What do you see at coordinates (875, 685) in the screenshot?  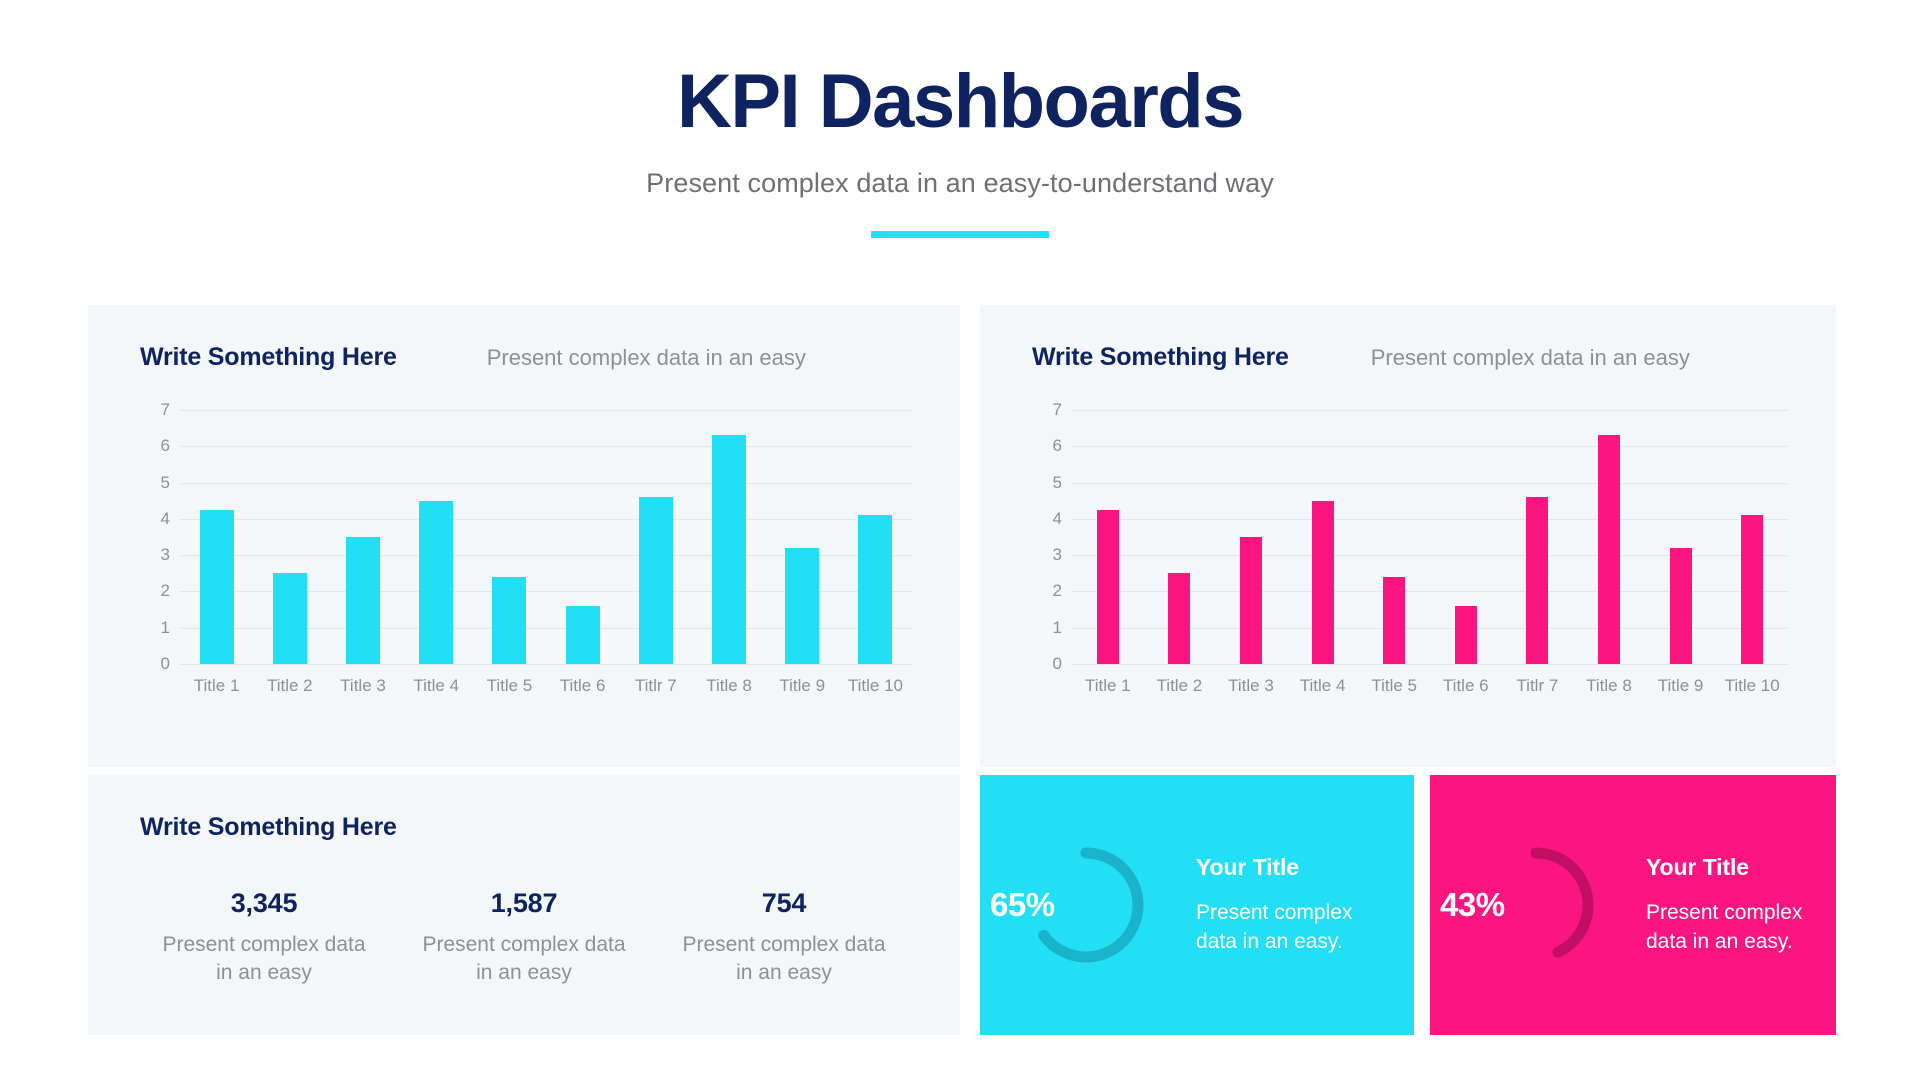 I see `x-axis-tick-label: Title 10` at bounding box center [875, 685].